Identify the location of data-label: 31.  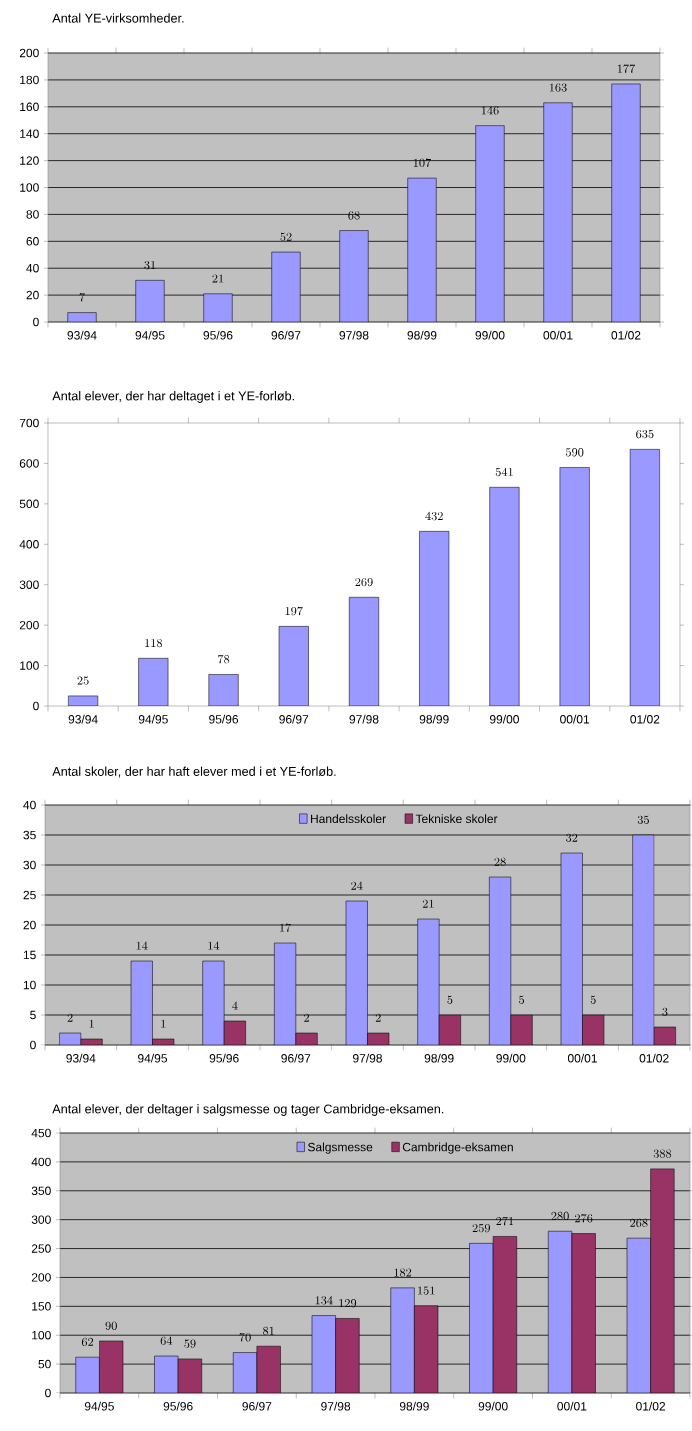
(150, 265).